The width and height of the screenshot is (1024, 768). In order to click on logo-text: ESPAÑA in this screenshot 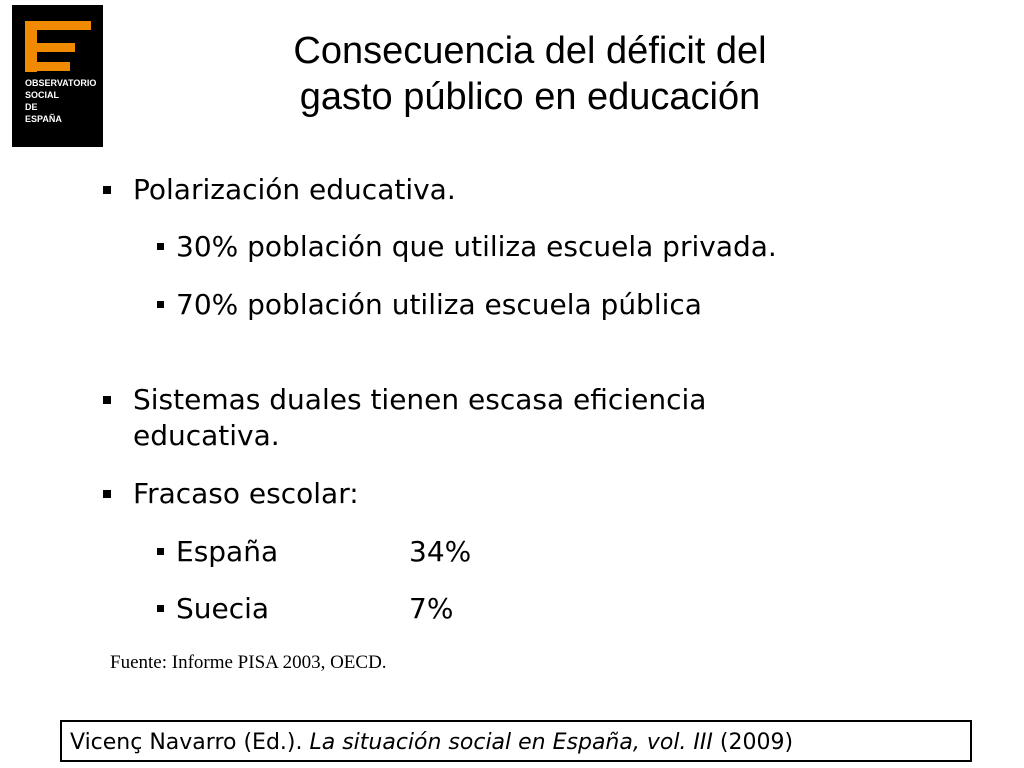, I will do `click(43, 119)`.